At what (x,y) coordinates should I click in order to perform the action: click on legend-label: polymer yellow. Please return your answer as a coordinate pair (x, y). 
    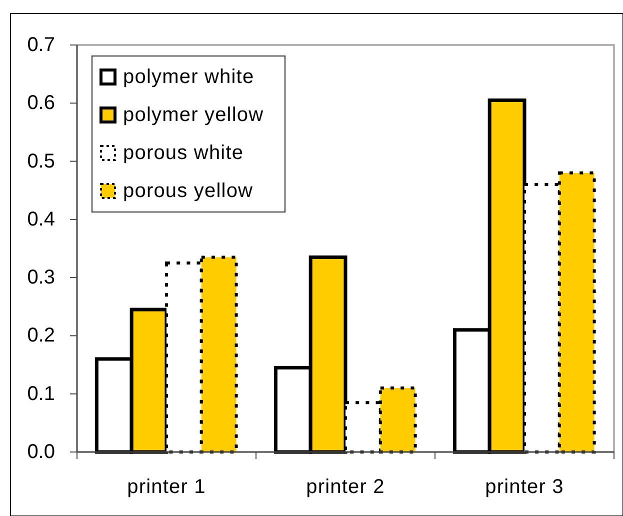
    Looking at the image, I should click on (193, 115).